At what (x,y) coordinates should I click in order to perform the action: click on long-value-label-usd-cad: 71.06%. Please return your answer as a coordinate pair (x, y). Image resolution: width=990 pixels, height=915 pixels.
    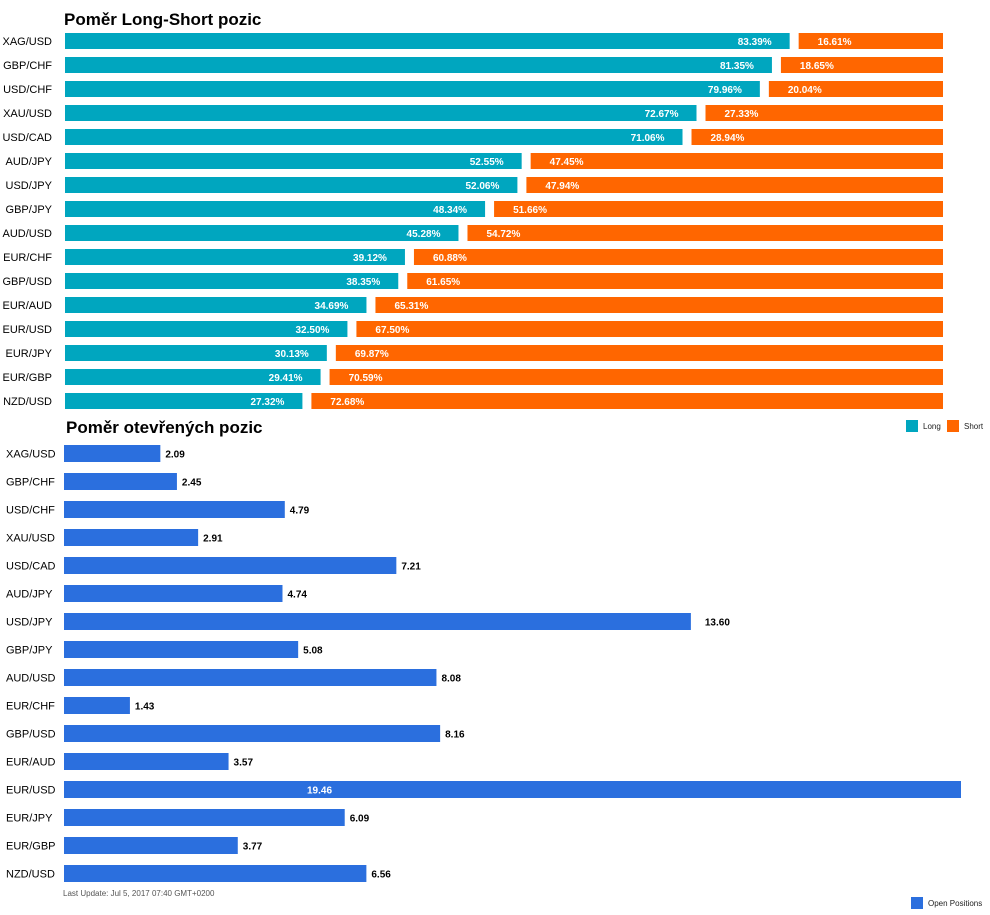
    Looking at the image, I should click on (648, 138).